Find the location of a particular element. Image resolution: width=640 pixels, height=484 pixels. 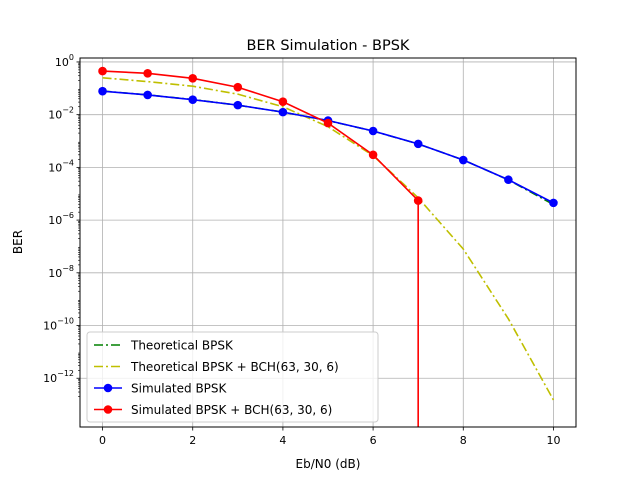

y-axis-ticks: 10⁰ 10⁻² 10⁻⁴ 10⁻⁶ 10⁻⁸ 10⁻¹⁰ 10⁻¹² is located at coordinates (61, 225).